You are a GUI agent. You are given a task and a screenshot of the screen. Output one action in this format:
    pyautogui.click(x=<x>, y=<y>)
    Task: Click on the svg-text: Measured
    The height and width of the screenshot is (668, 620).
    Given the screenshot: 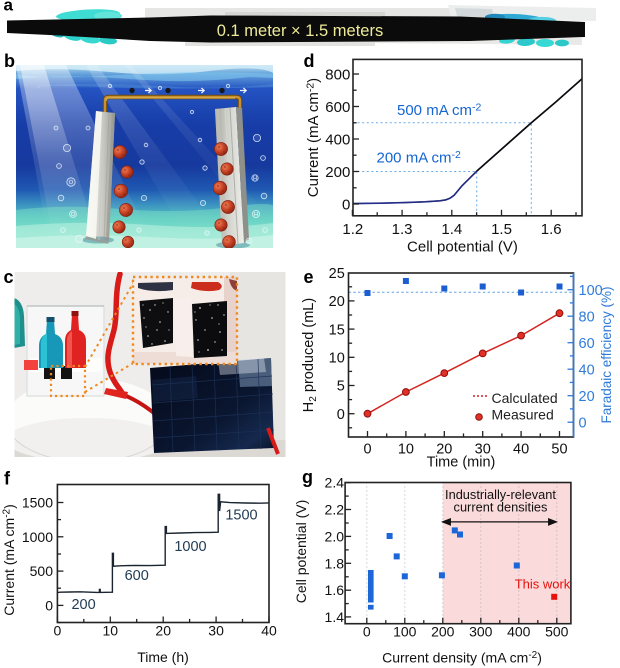 What is the action you would take?
    pyautogui.click(x=523, y=414)
    